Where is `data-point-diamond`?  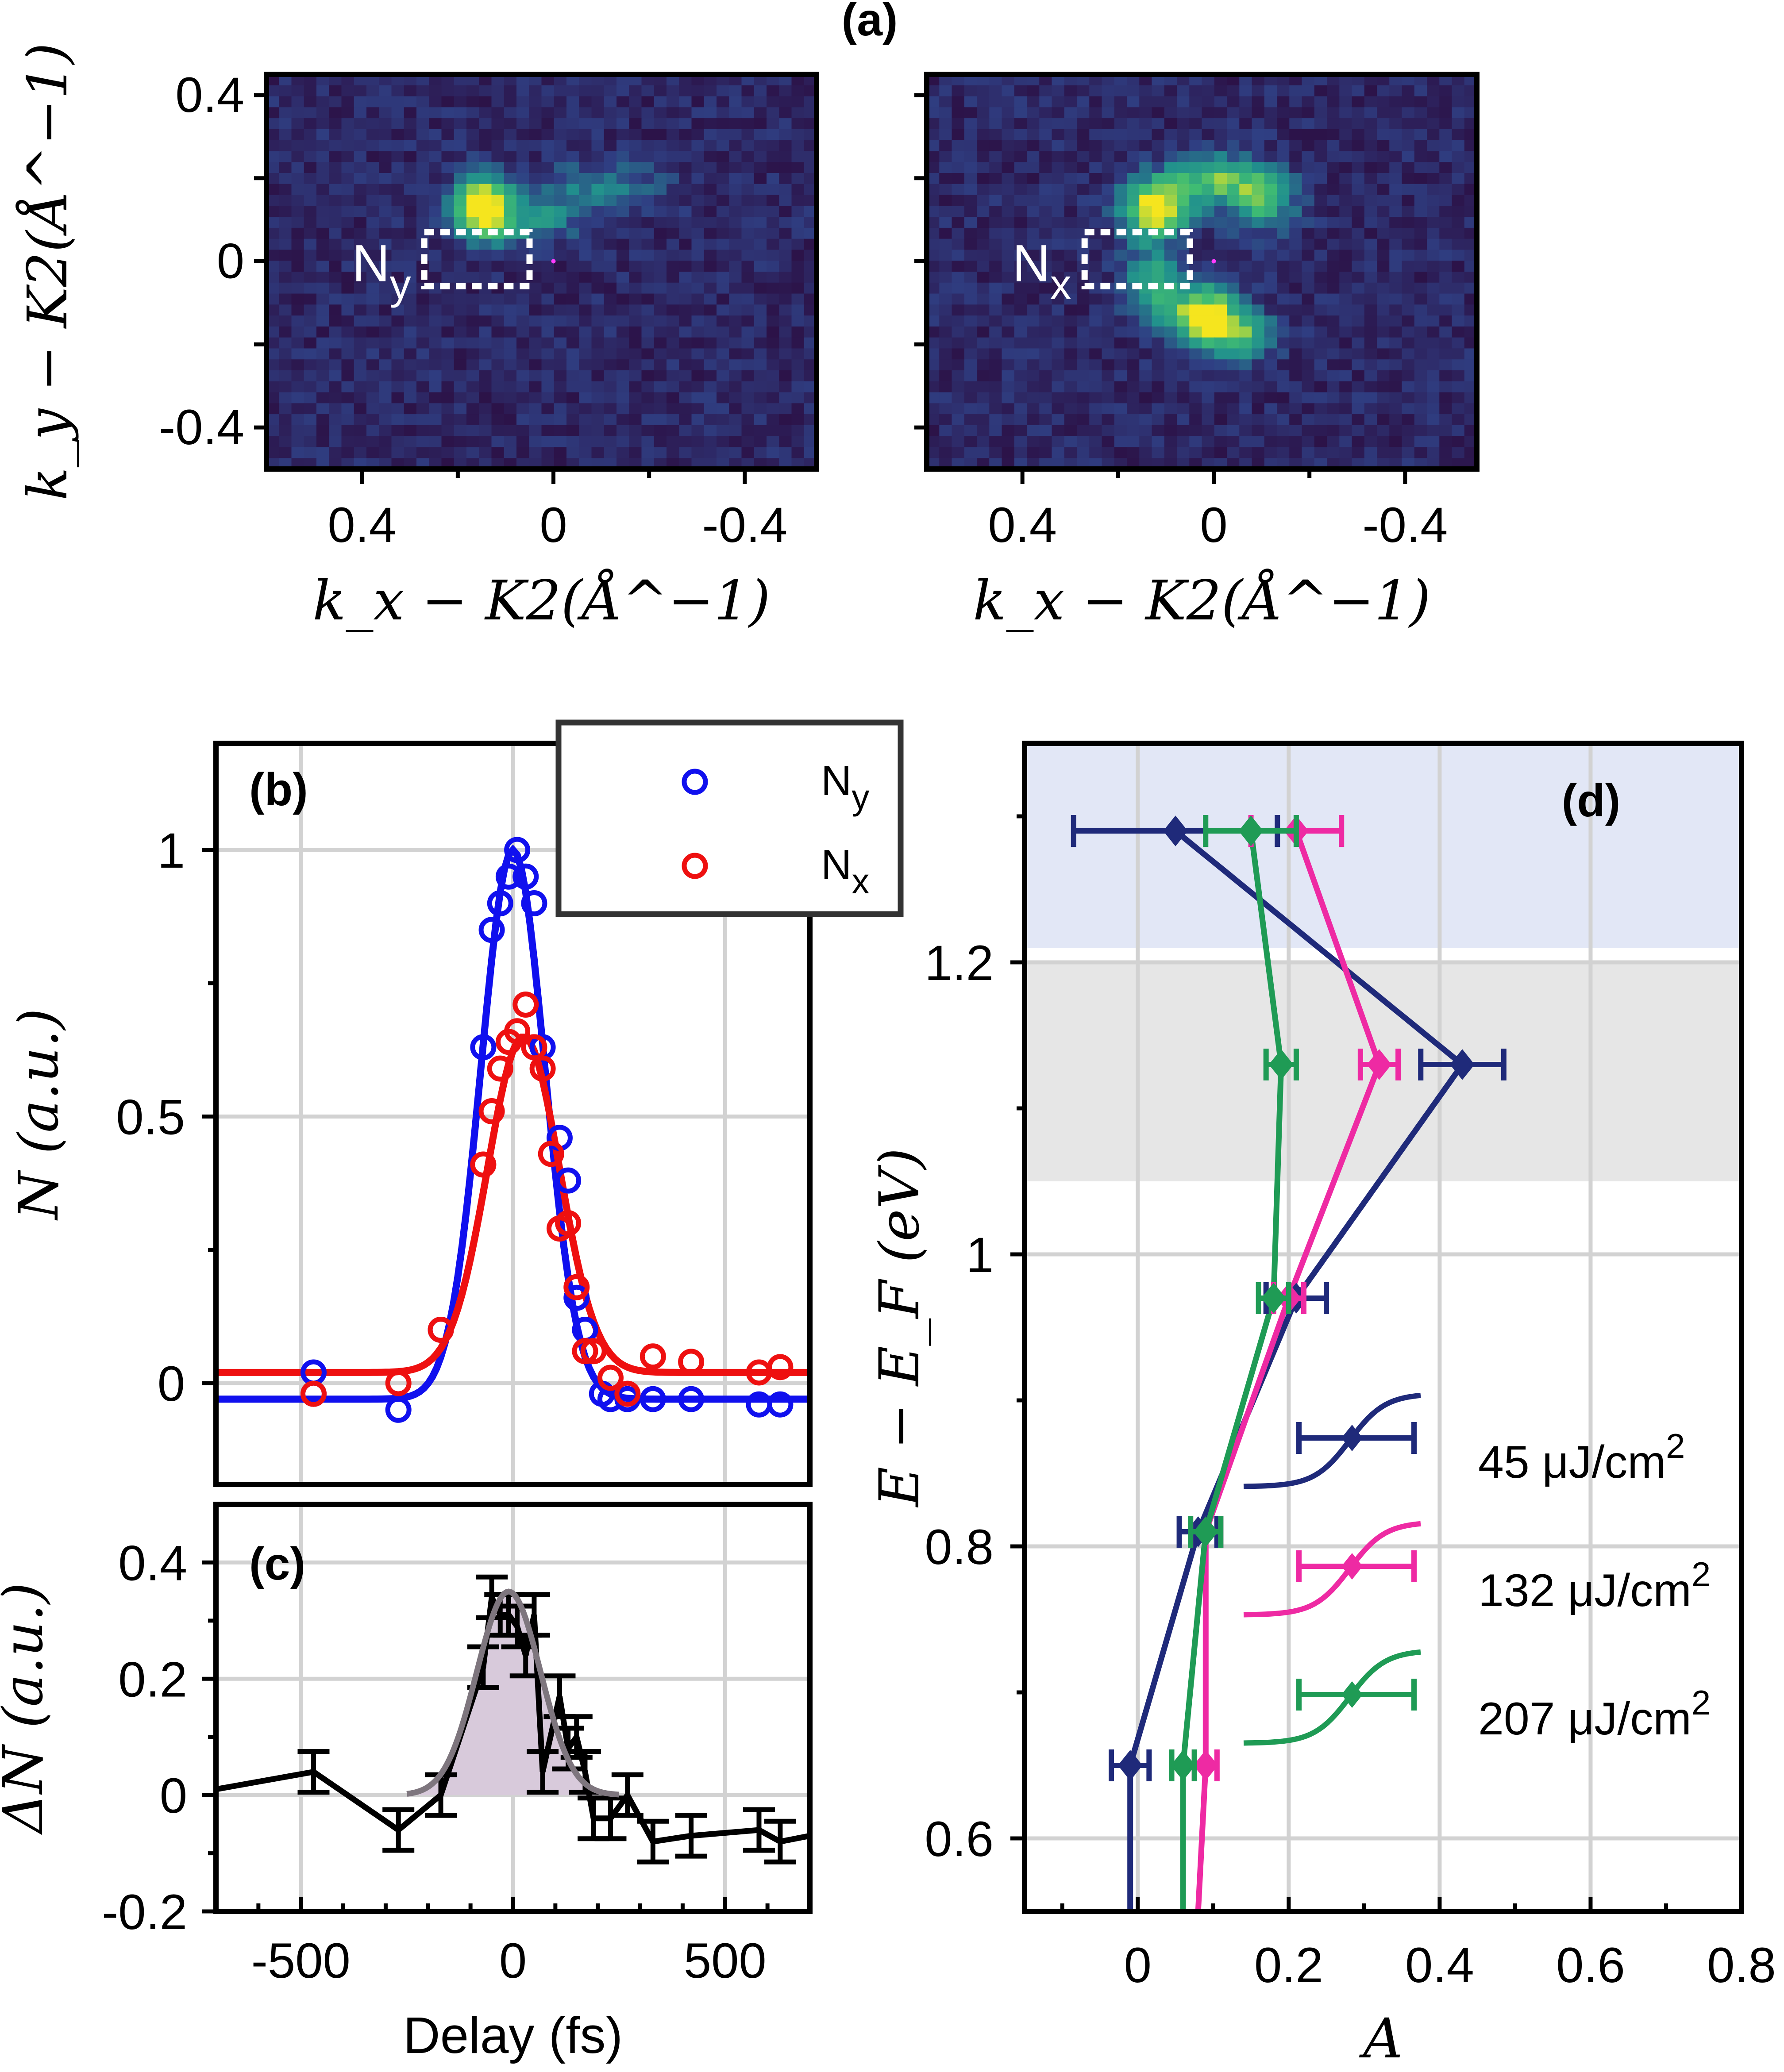 data-point-diamond is located at coordinates (1462, 1064).